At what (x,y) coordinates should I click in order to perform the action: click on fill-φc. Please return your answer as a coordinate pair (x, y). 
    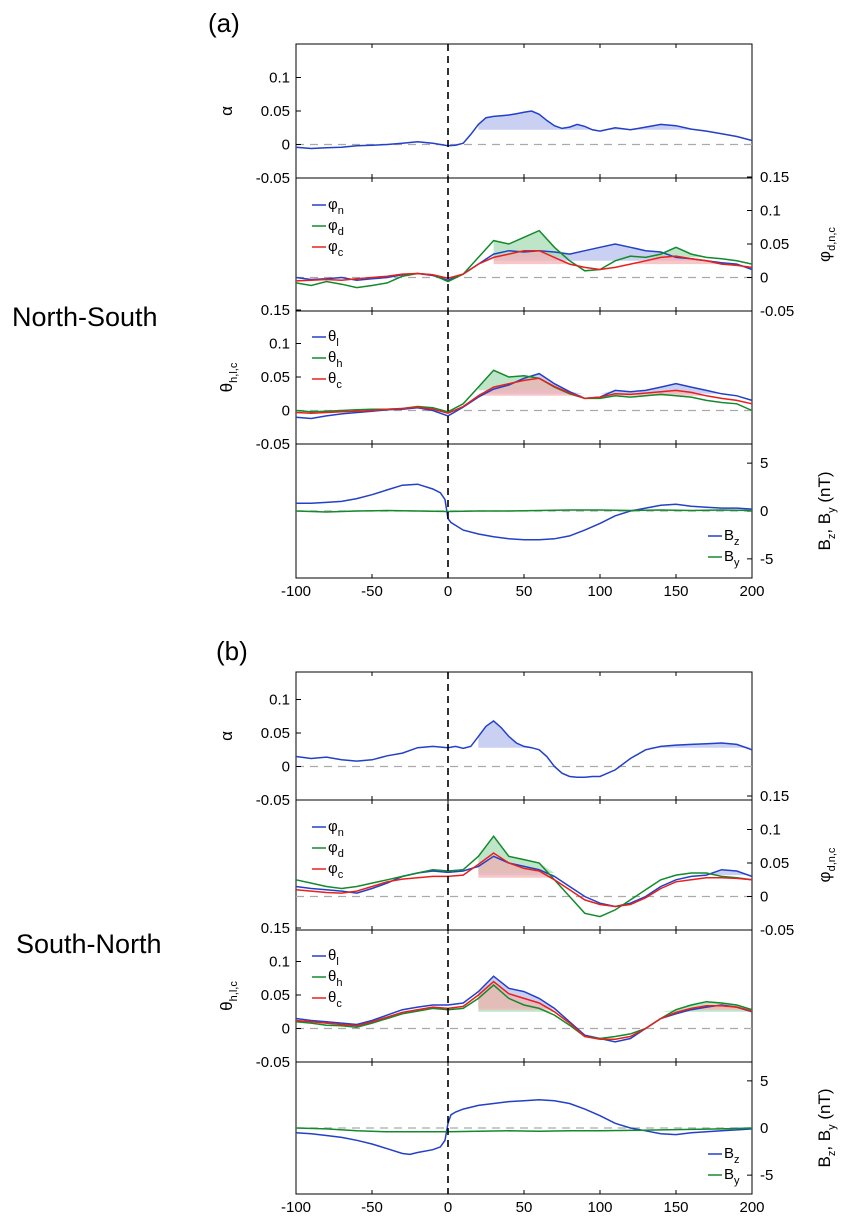
    Looking at the image, I should click on (615, 865).